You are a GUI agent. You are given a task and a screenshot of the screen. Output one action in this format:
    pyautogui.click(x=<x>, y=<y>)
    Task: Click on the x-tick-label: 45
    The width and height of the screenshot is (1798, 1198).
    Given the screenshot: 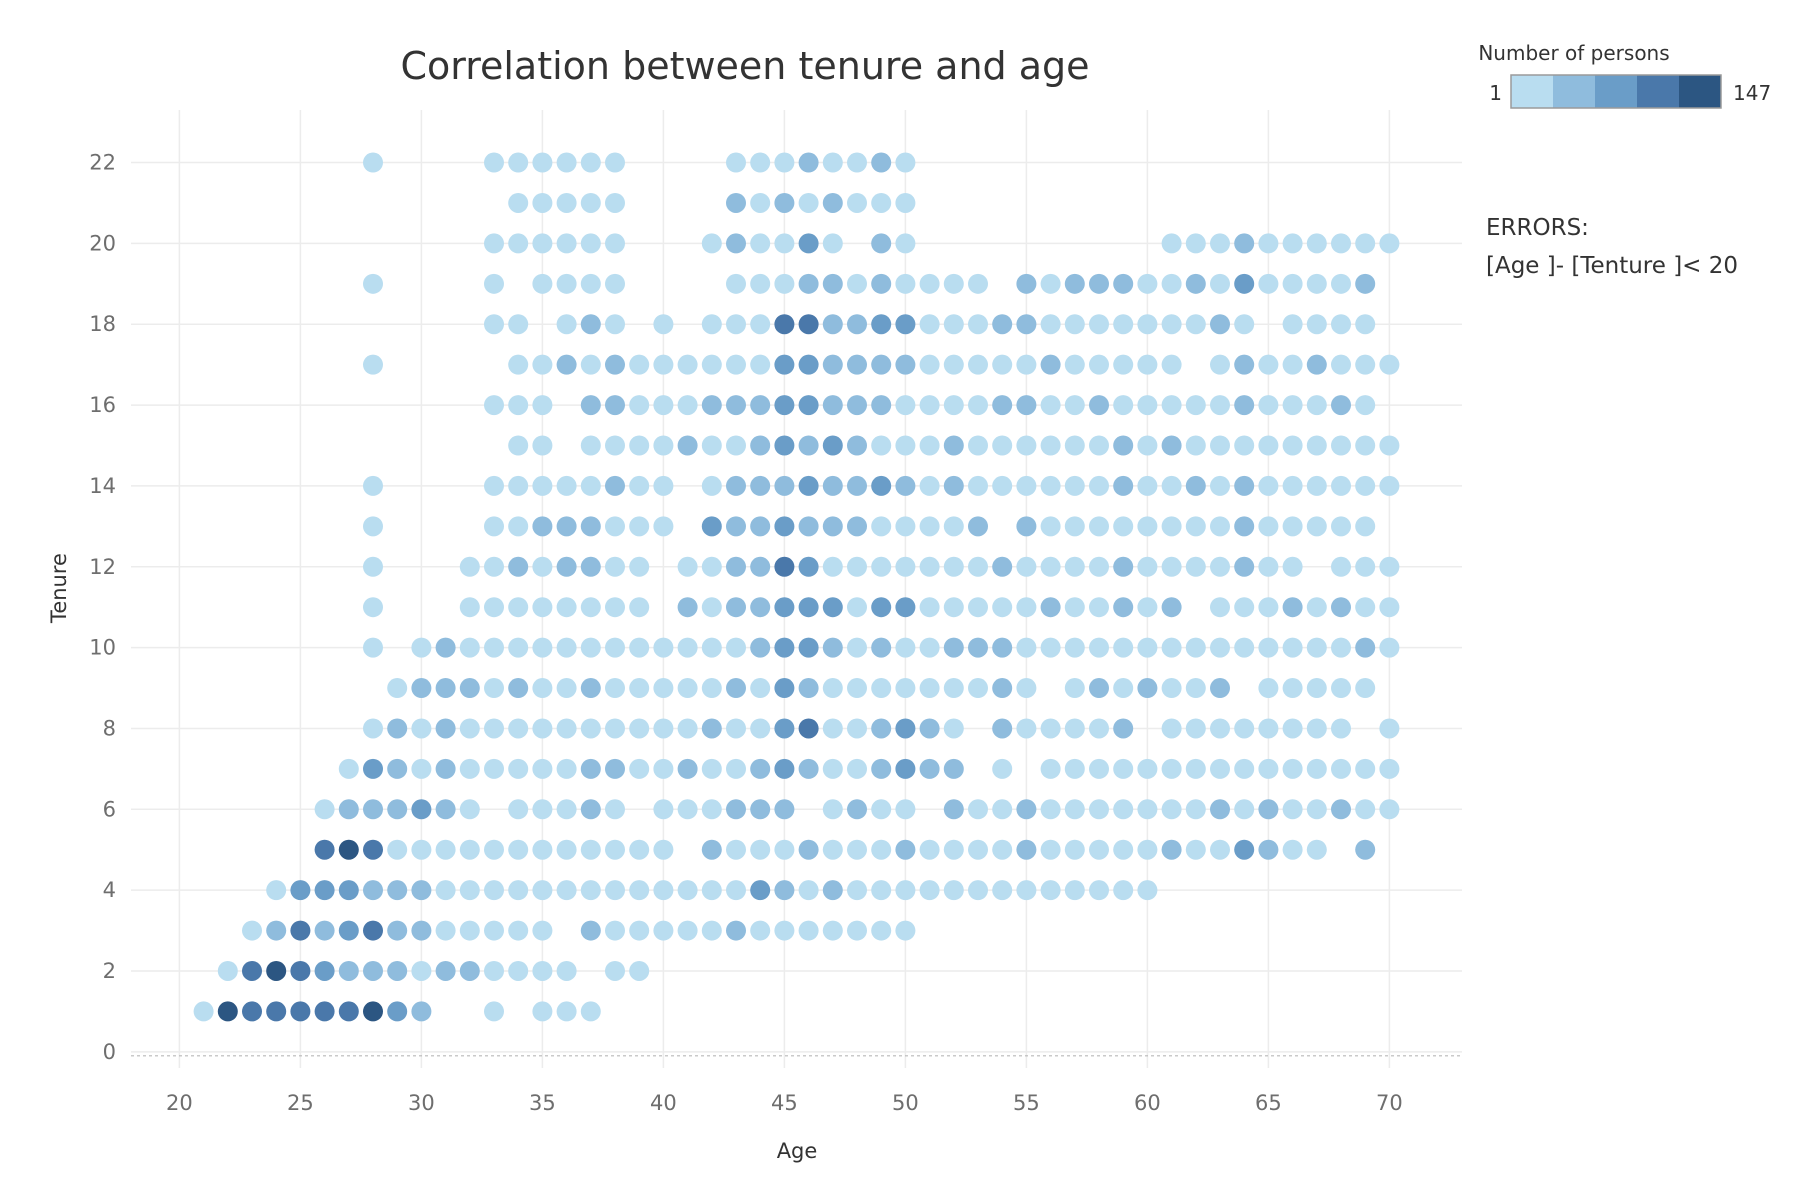 What is the action you would take?
    pyautogui.click(x=784, y=1103)
    